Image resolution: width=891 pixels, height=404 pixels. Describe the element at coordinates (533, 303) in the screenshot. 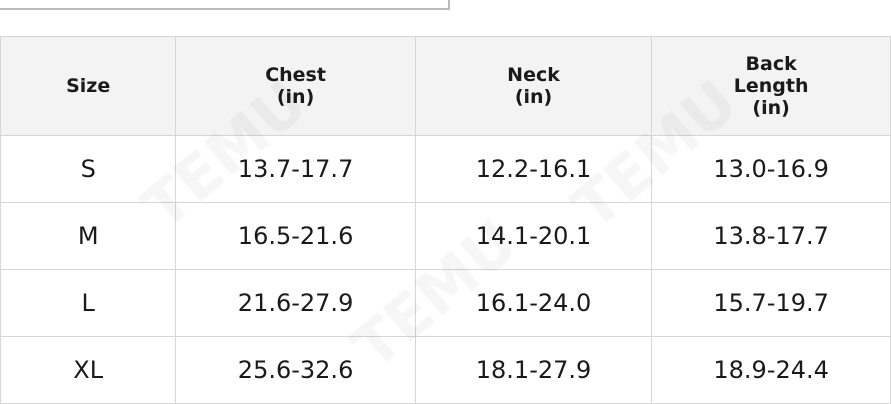

I see `cell-neck: 16.1-24.0` at that location.